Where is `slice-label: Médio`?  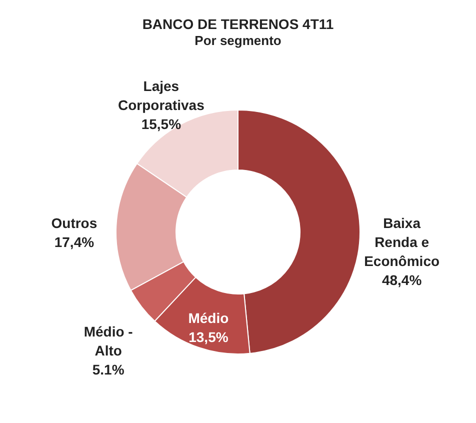 slice-label: Médio is located at coordinates (208, 318).